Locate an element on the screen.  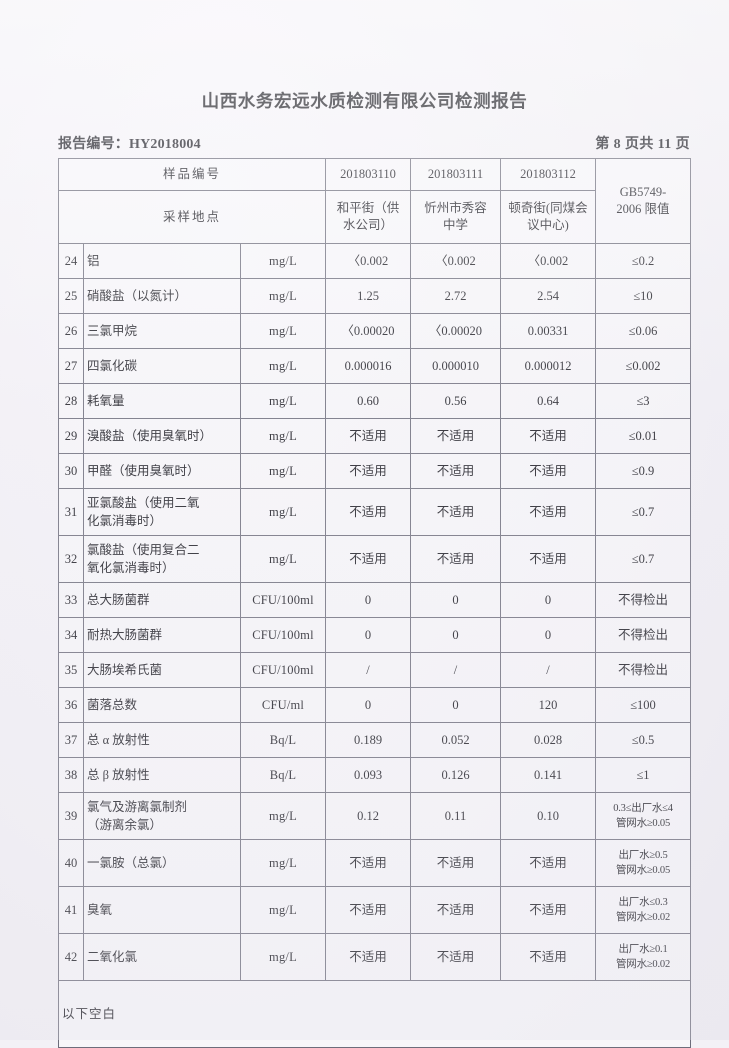
sample-value-2: 0.11 is located at coordinates (455, 816).